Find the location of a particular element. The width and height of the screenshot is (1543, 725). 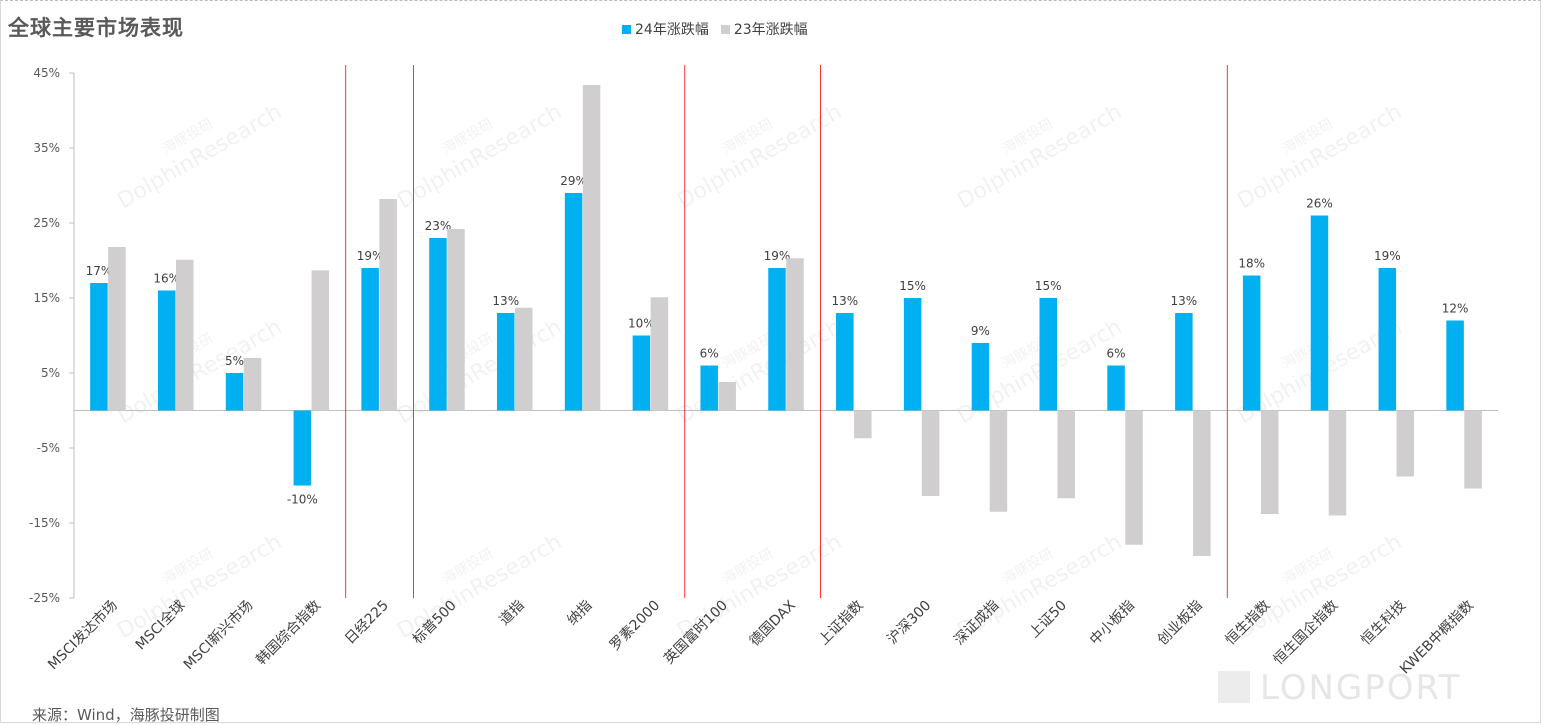

legend-label-2023: 23年涨跌幅 is located at coordinates (770, 30).